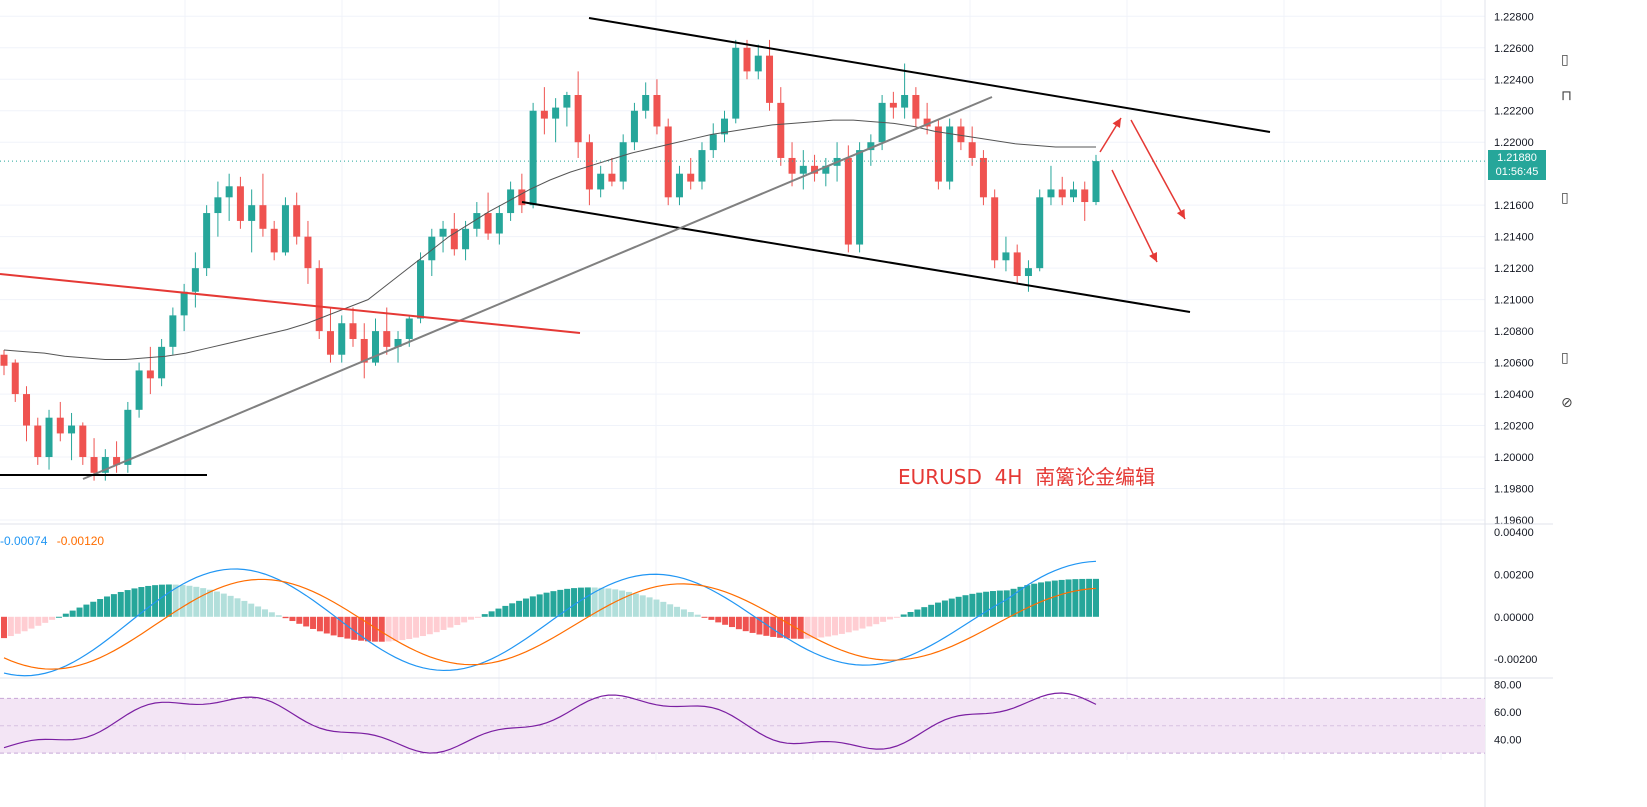 The height and width of the screenshot is (807, 1647). I want to click on rsi-tick-label: 60.00, so click(1508, 713).